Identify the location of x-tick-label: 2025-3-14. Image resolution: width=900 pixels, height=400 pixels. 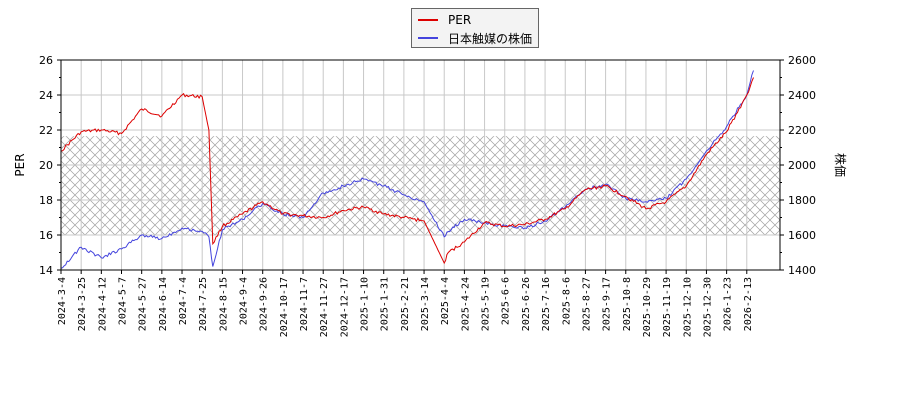
(425, 304).